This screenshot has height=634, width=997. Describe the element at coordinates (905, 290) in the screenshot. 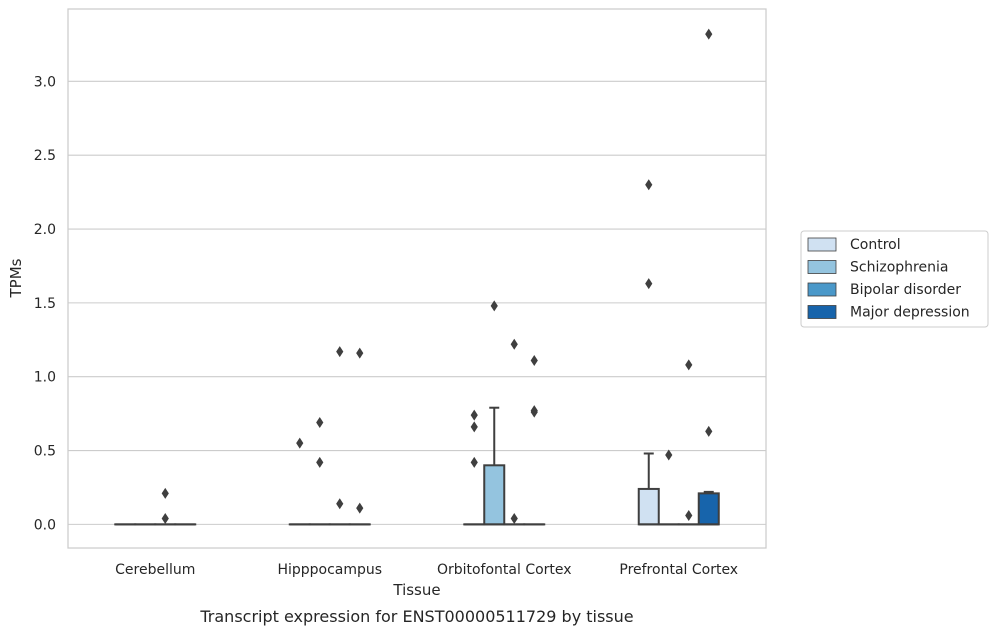

I see `legend-label: Bipolar disorder` at that location.